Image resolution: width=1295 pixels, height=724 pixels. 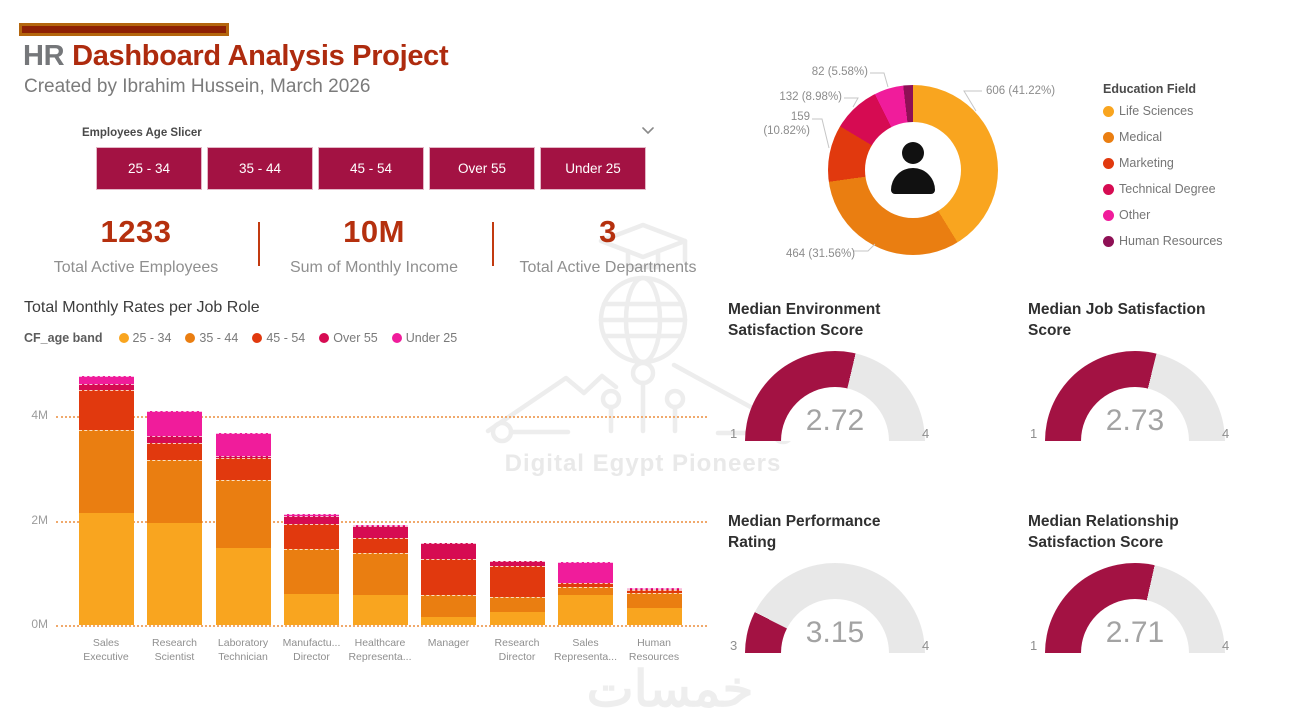 I want to click on gridline-4M, so click(x=381, y=417).